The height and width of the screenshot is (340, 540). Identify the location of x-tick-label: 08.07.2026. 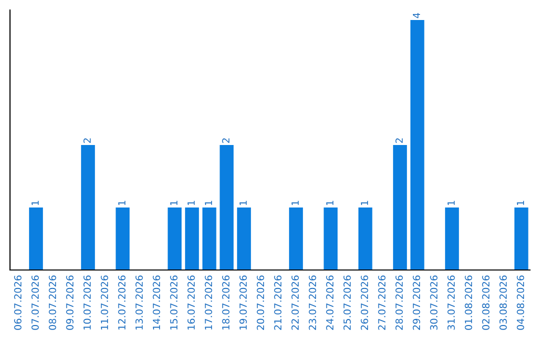
(52, 302).